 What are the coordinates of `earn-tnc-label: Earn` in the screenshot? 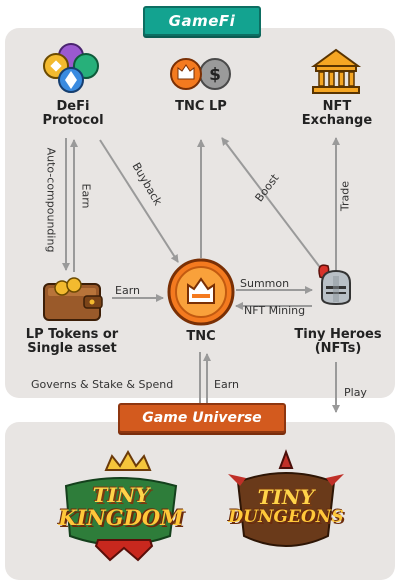 It's located at (127, 290).